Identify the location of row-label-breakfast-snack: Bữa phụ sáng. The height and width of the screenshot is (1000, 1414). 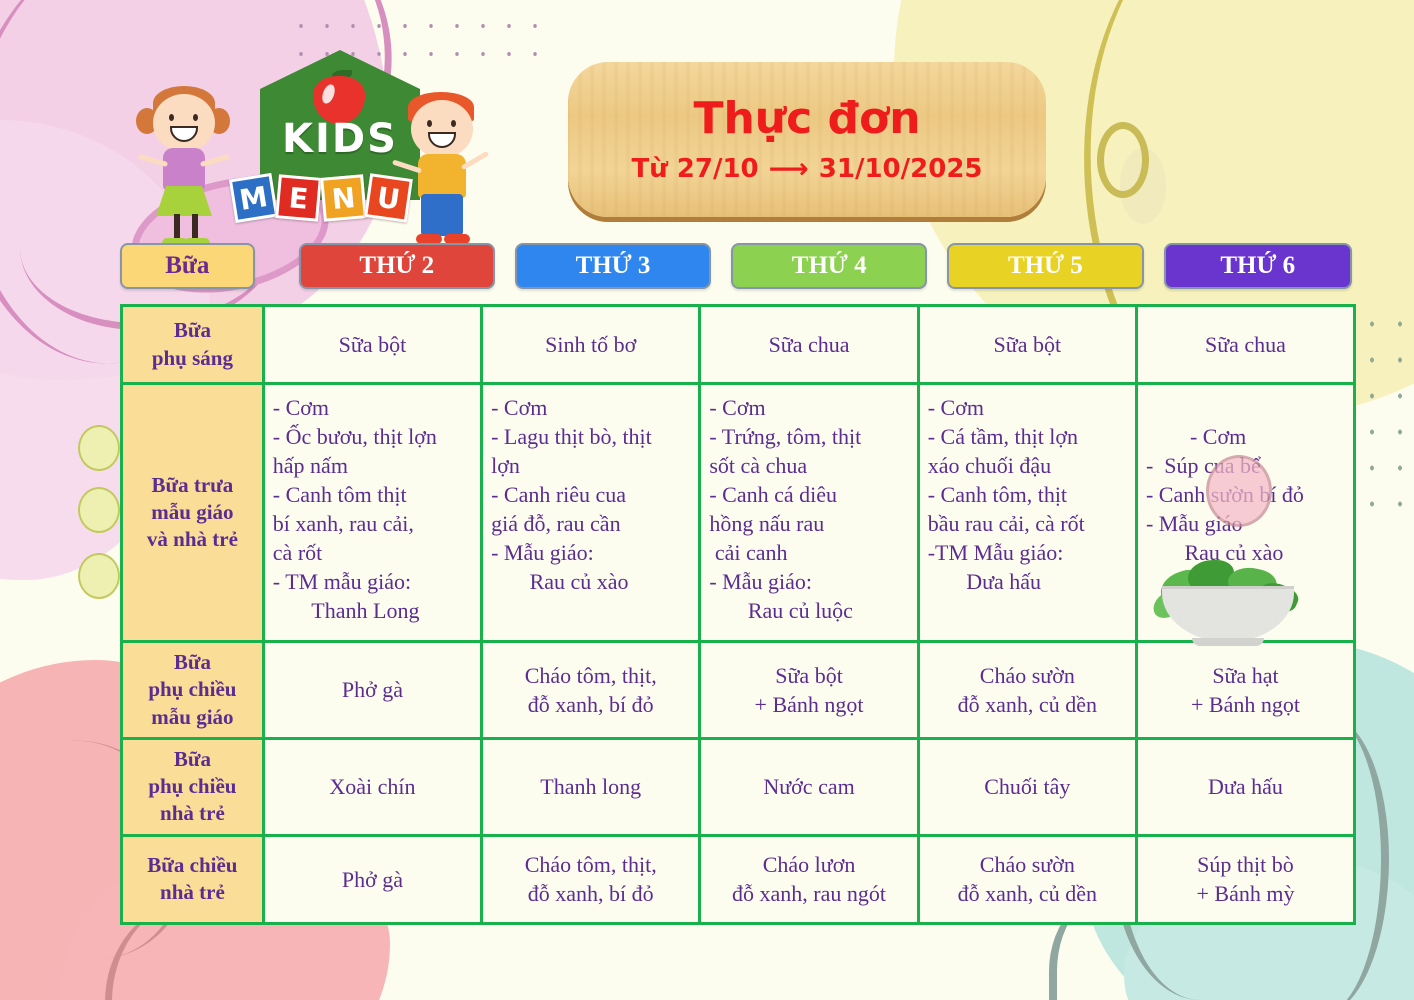
(192, 344).